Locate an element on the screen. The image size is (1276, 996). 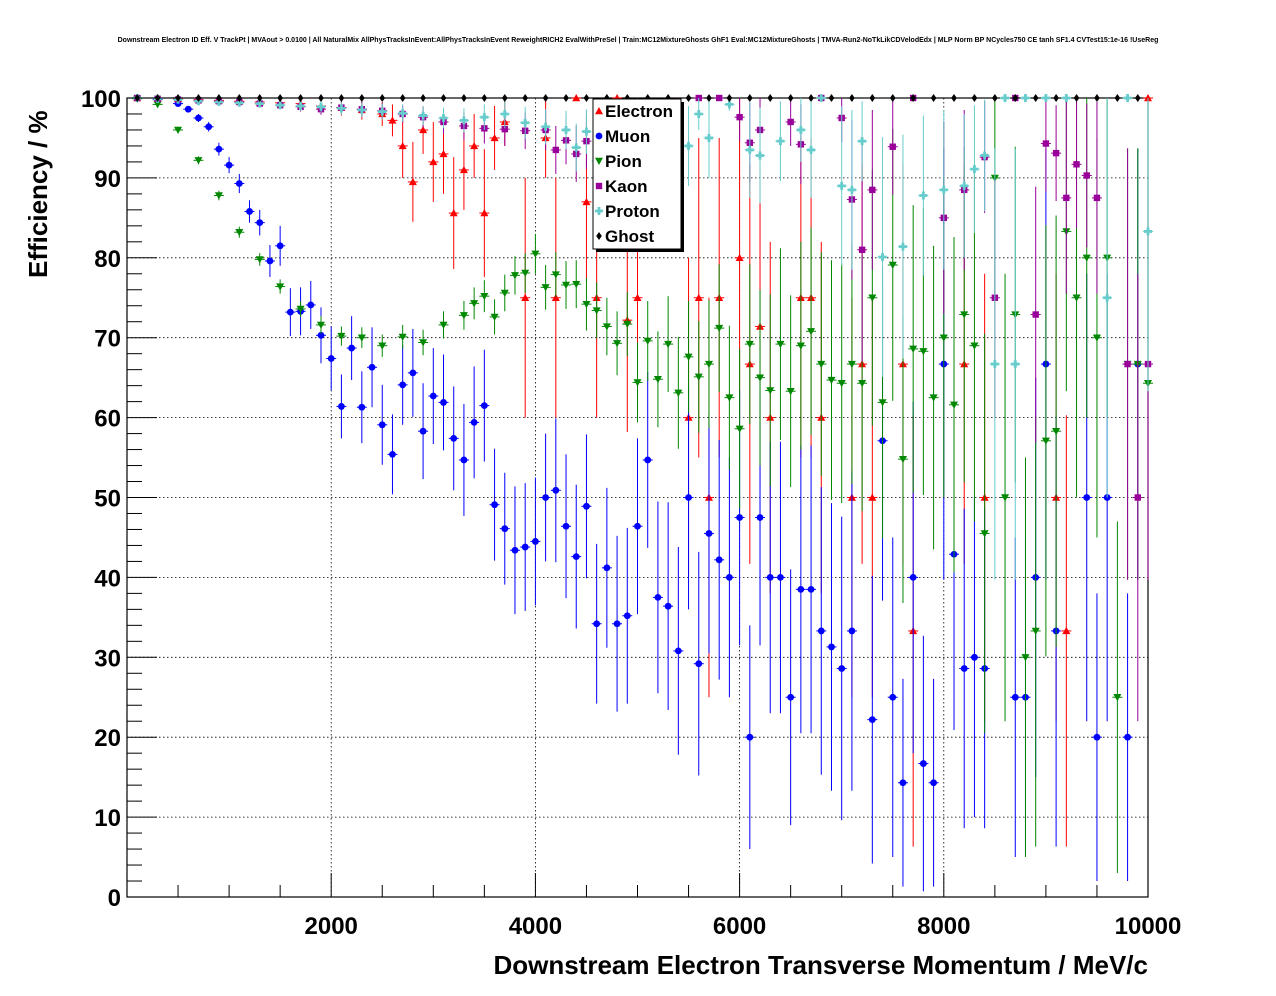
legend-label: Muon is located at coordinates (627, 136).